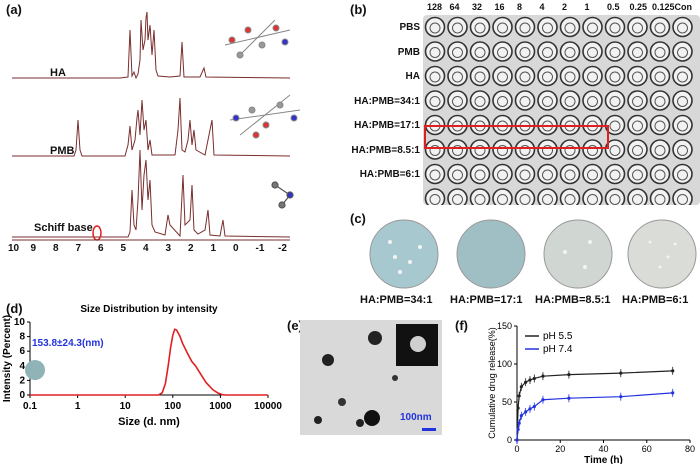 This screenshot has width=700, height=469. I want to click on release-x-tick-label: 80, so click(690, 449).